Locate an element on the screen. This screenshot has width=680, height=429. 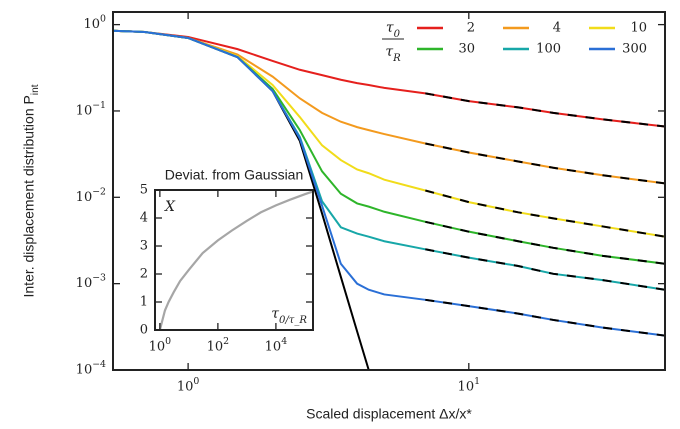
y-tick-label: 4 is located at coordinates (144, 218).